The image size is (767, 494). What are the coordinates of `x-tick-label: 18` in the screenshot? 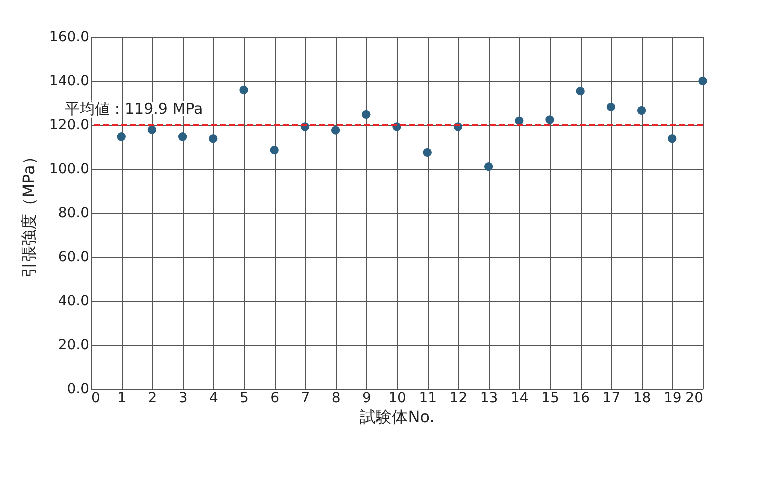 It's located at (642, 398).